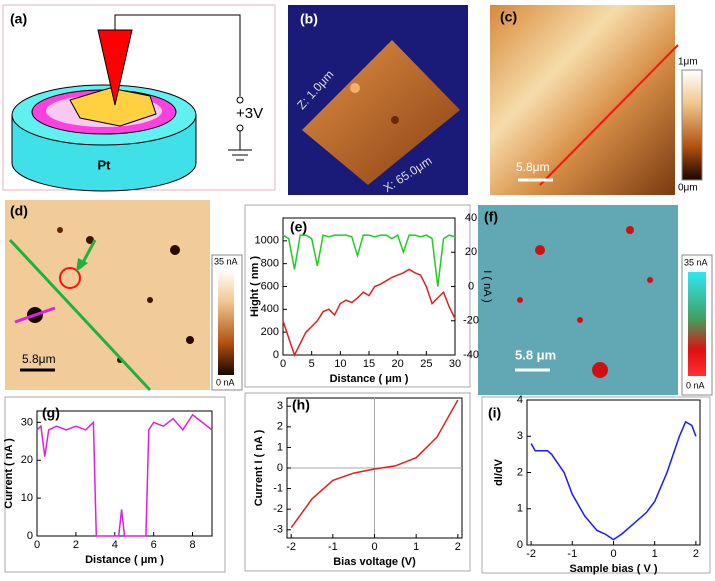 The height and width of the screenshot is (581, 715). Describe the element at coordinates (249, 113) in the screenshot. I see `voltage-label: +3V` at that location.